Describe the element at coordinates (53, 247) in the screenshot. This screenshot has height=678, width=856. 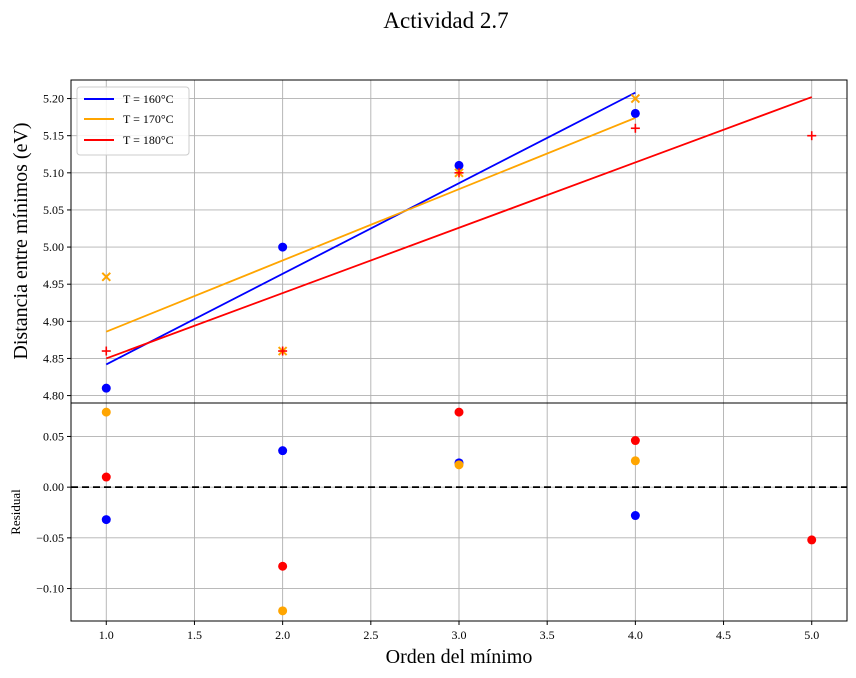
I see `top-y-tick-label: 5.00` at that location.